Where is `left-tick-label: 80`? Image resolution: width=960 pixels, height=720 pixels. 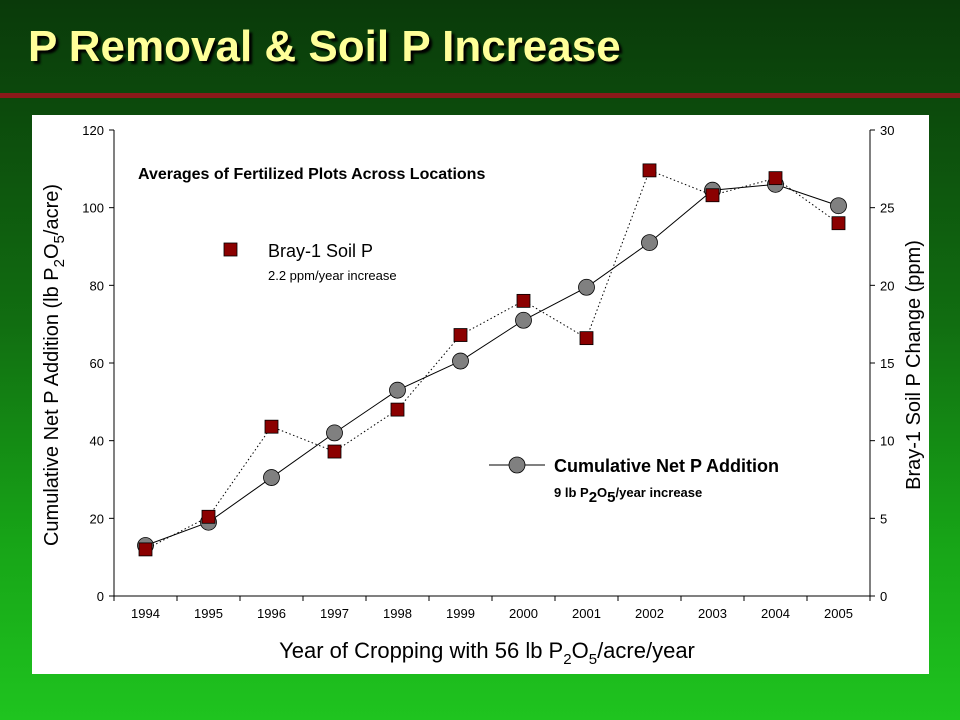
left-tick-label: 80 is located at coordinates (97, 285).